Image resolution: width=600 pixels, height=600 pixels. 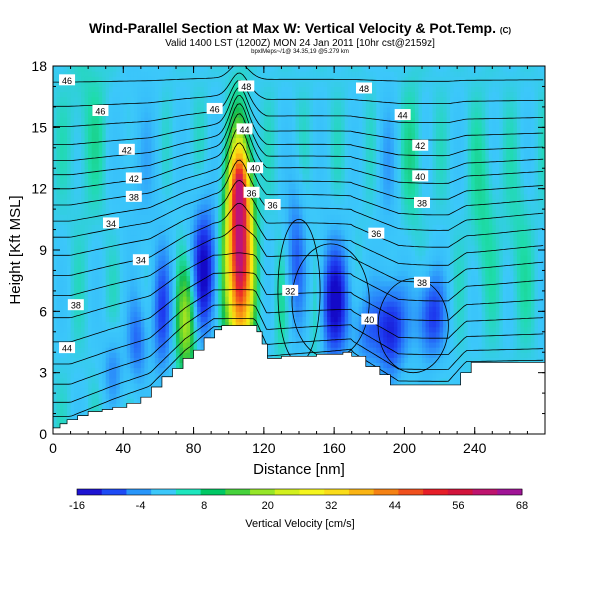 What do you see at coordinates (334, 448) in the screenshot?
I see `x-tick-label: 160` at bounding box center [334, 448].